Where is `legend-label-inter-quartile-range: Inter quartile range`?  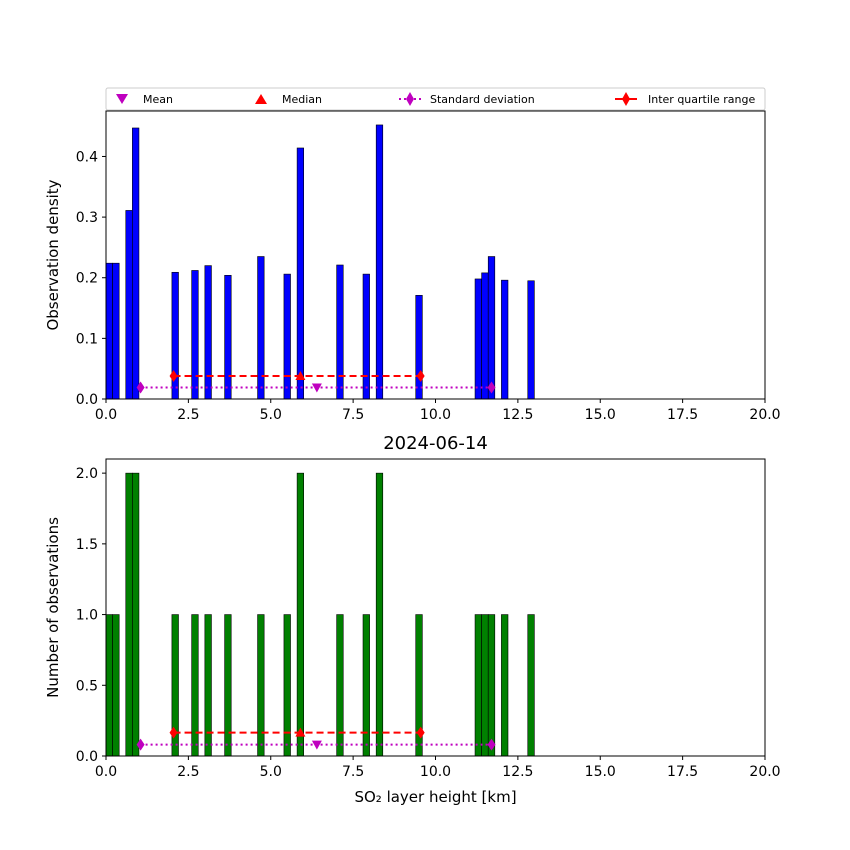
legend-label-inter-quartile-range: Inter quartile range is located at coordinates (701, 99).